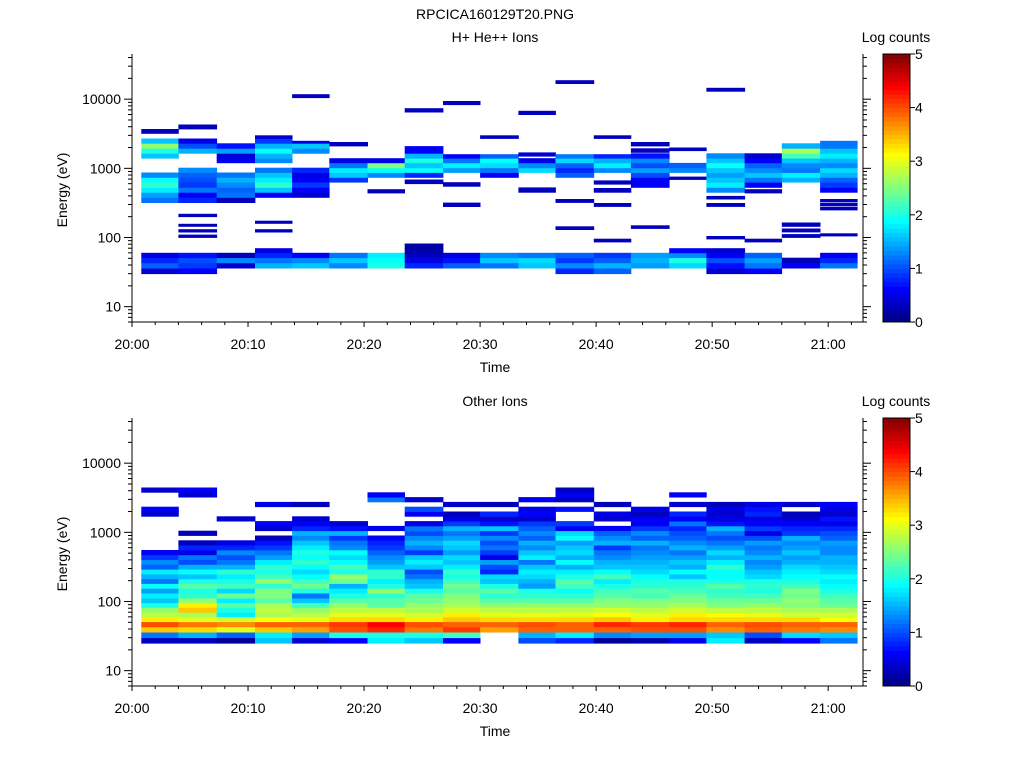 This screenshot has height=768, width=1024. Describe the element at coordinates (919, 161) in the screenshot. I see `colorbar-tick-label: 3` at that location.